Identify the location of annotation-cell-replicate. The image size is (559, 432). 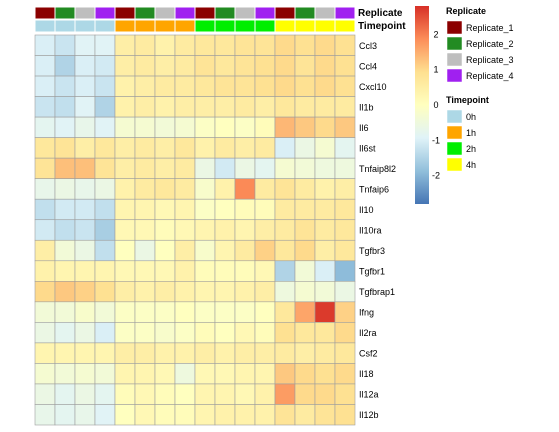
(305, 13).